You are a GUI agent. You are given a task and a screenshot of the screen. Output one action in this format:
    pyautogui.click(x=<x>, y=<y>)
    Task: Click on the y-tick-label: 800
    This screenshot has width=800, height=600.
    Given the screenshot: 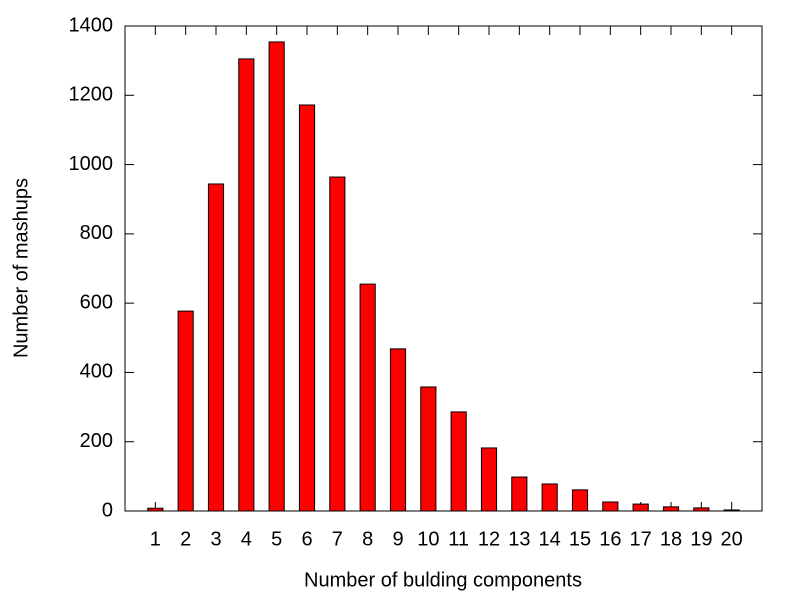 What is the action you would take?
    pyautogui.click(x=96, y=233)
    